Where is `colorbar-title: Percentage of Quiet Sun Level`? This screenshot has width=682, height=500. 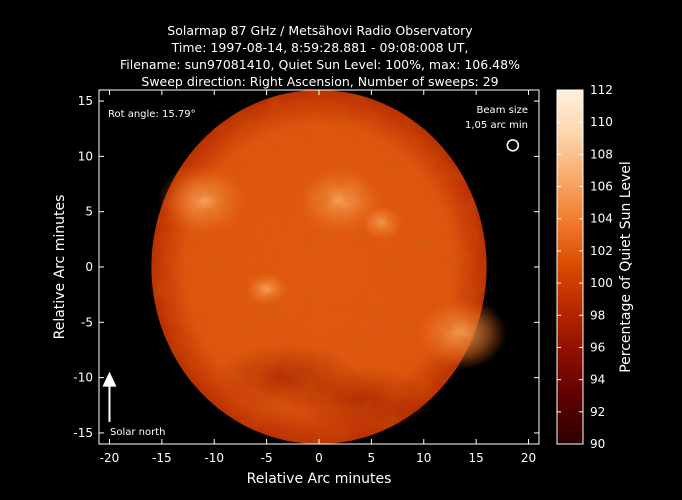
colorbar-title: Percentage of Quiet Sun Level is located at coordinates (626, 267).